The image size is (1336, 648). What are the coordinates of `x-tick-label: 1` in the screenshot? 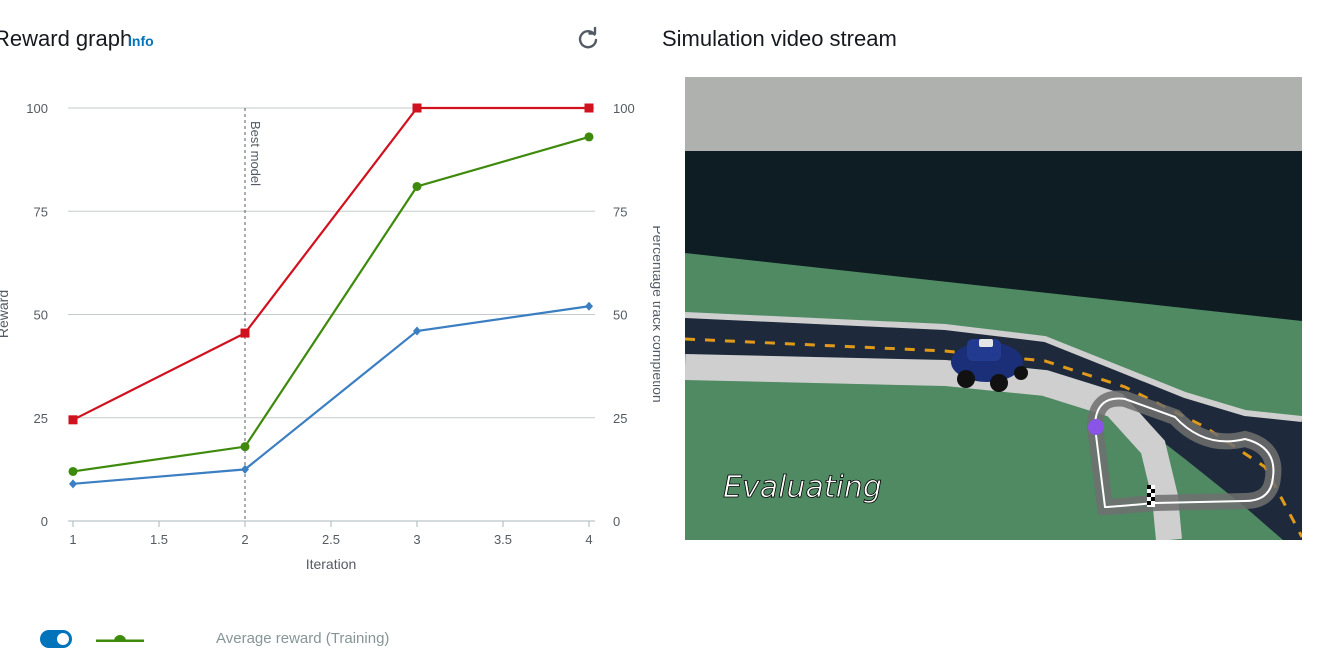 It's located at (72, 539).